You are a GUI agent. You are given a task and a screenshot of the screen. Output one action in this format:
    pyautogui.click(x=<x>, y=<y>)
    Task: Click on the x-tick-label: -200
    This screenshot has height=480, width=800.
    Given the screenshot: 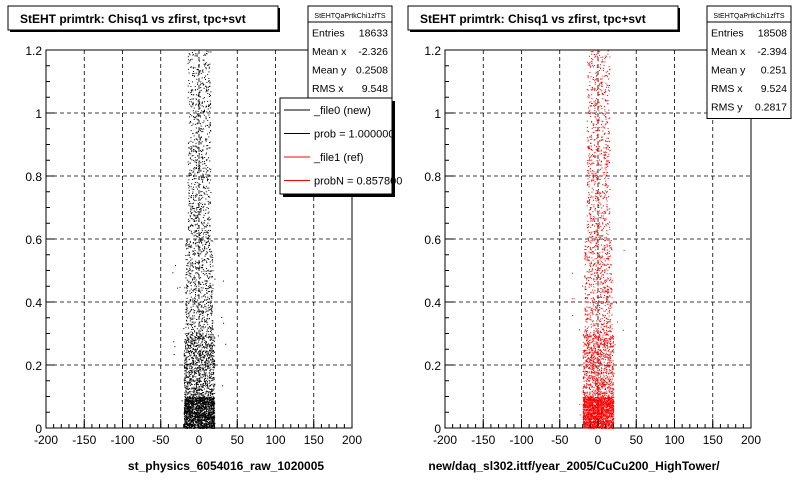 What is the action you would take?
    pyautogui.click(x=46, y=440)
    